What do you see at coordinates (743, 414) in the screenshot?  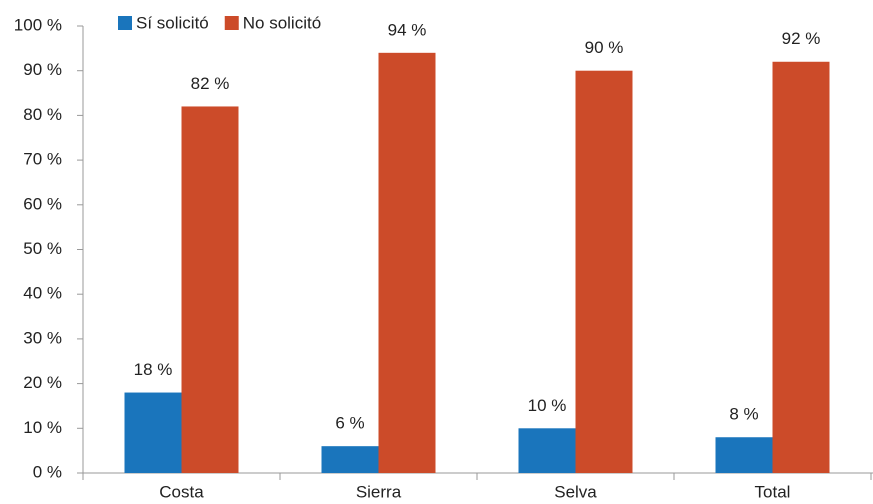 I see `data-label: 8 %` at bounding box center [743, 414].